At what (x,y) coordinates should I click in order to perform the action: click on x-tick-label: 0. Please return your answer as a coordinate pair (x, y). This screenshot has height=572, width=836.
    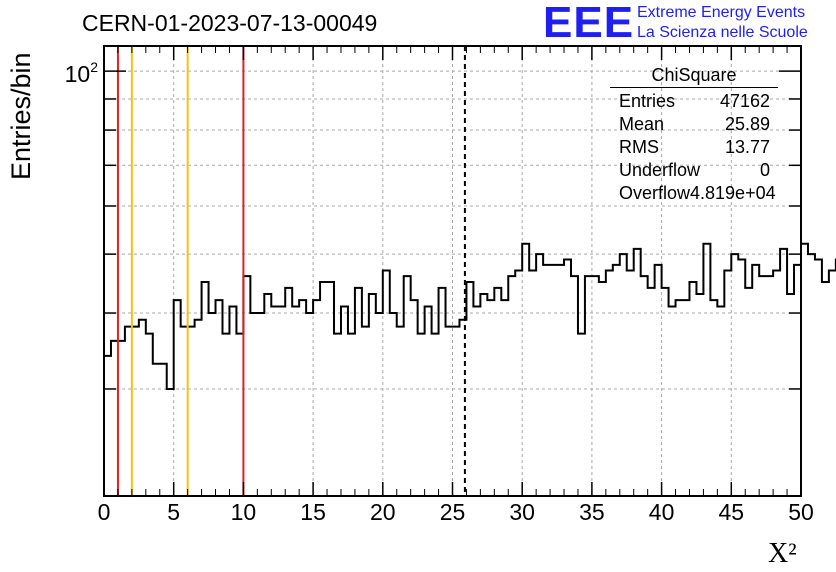
    Looking at the image, I should click on (104, 512).